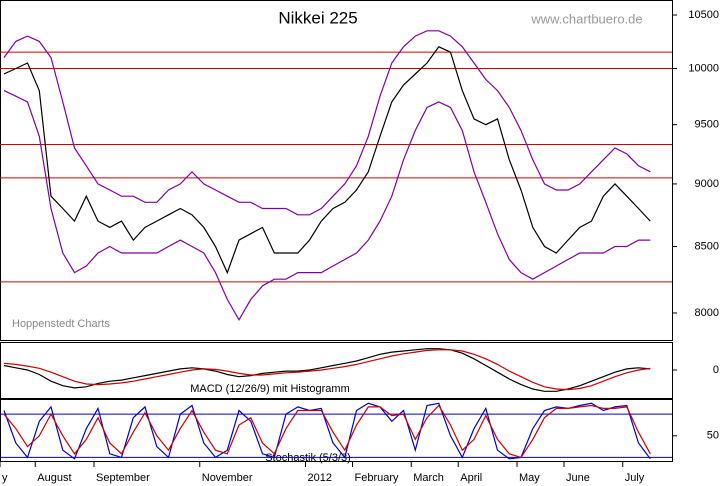 Image resolution: width=723 pixels, height=486 pixels. Describe the element at coordinates (529, 478) in the screenshot. I see `x-tick-label: May` at that location.